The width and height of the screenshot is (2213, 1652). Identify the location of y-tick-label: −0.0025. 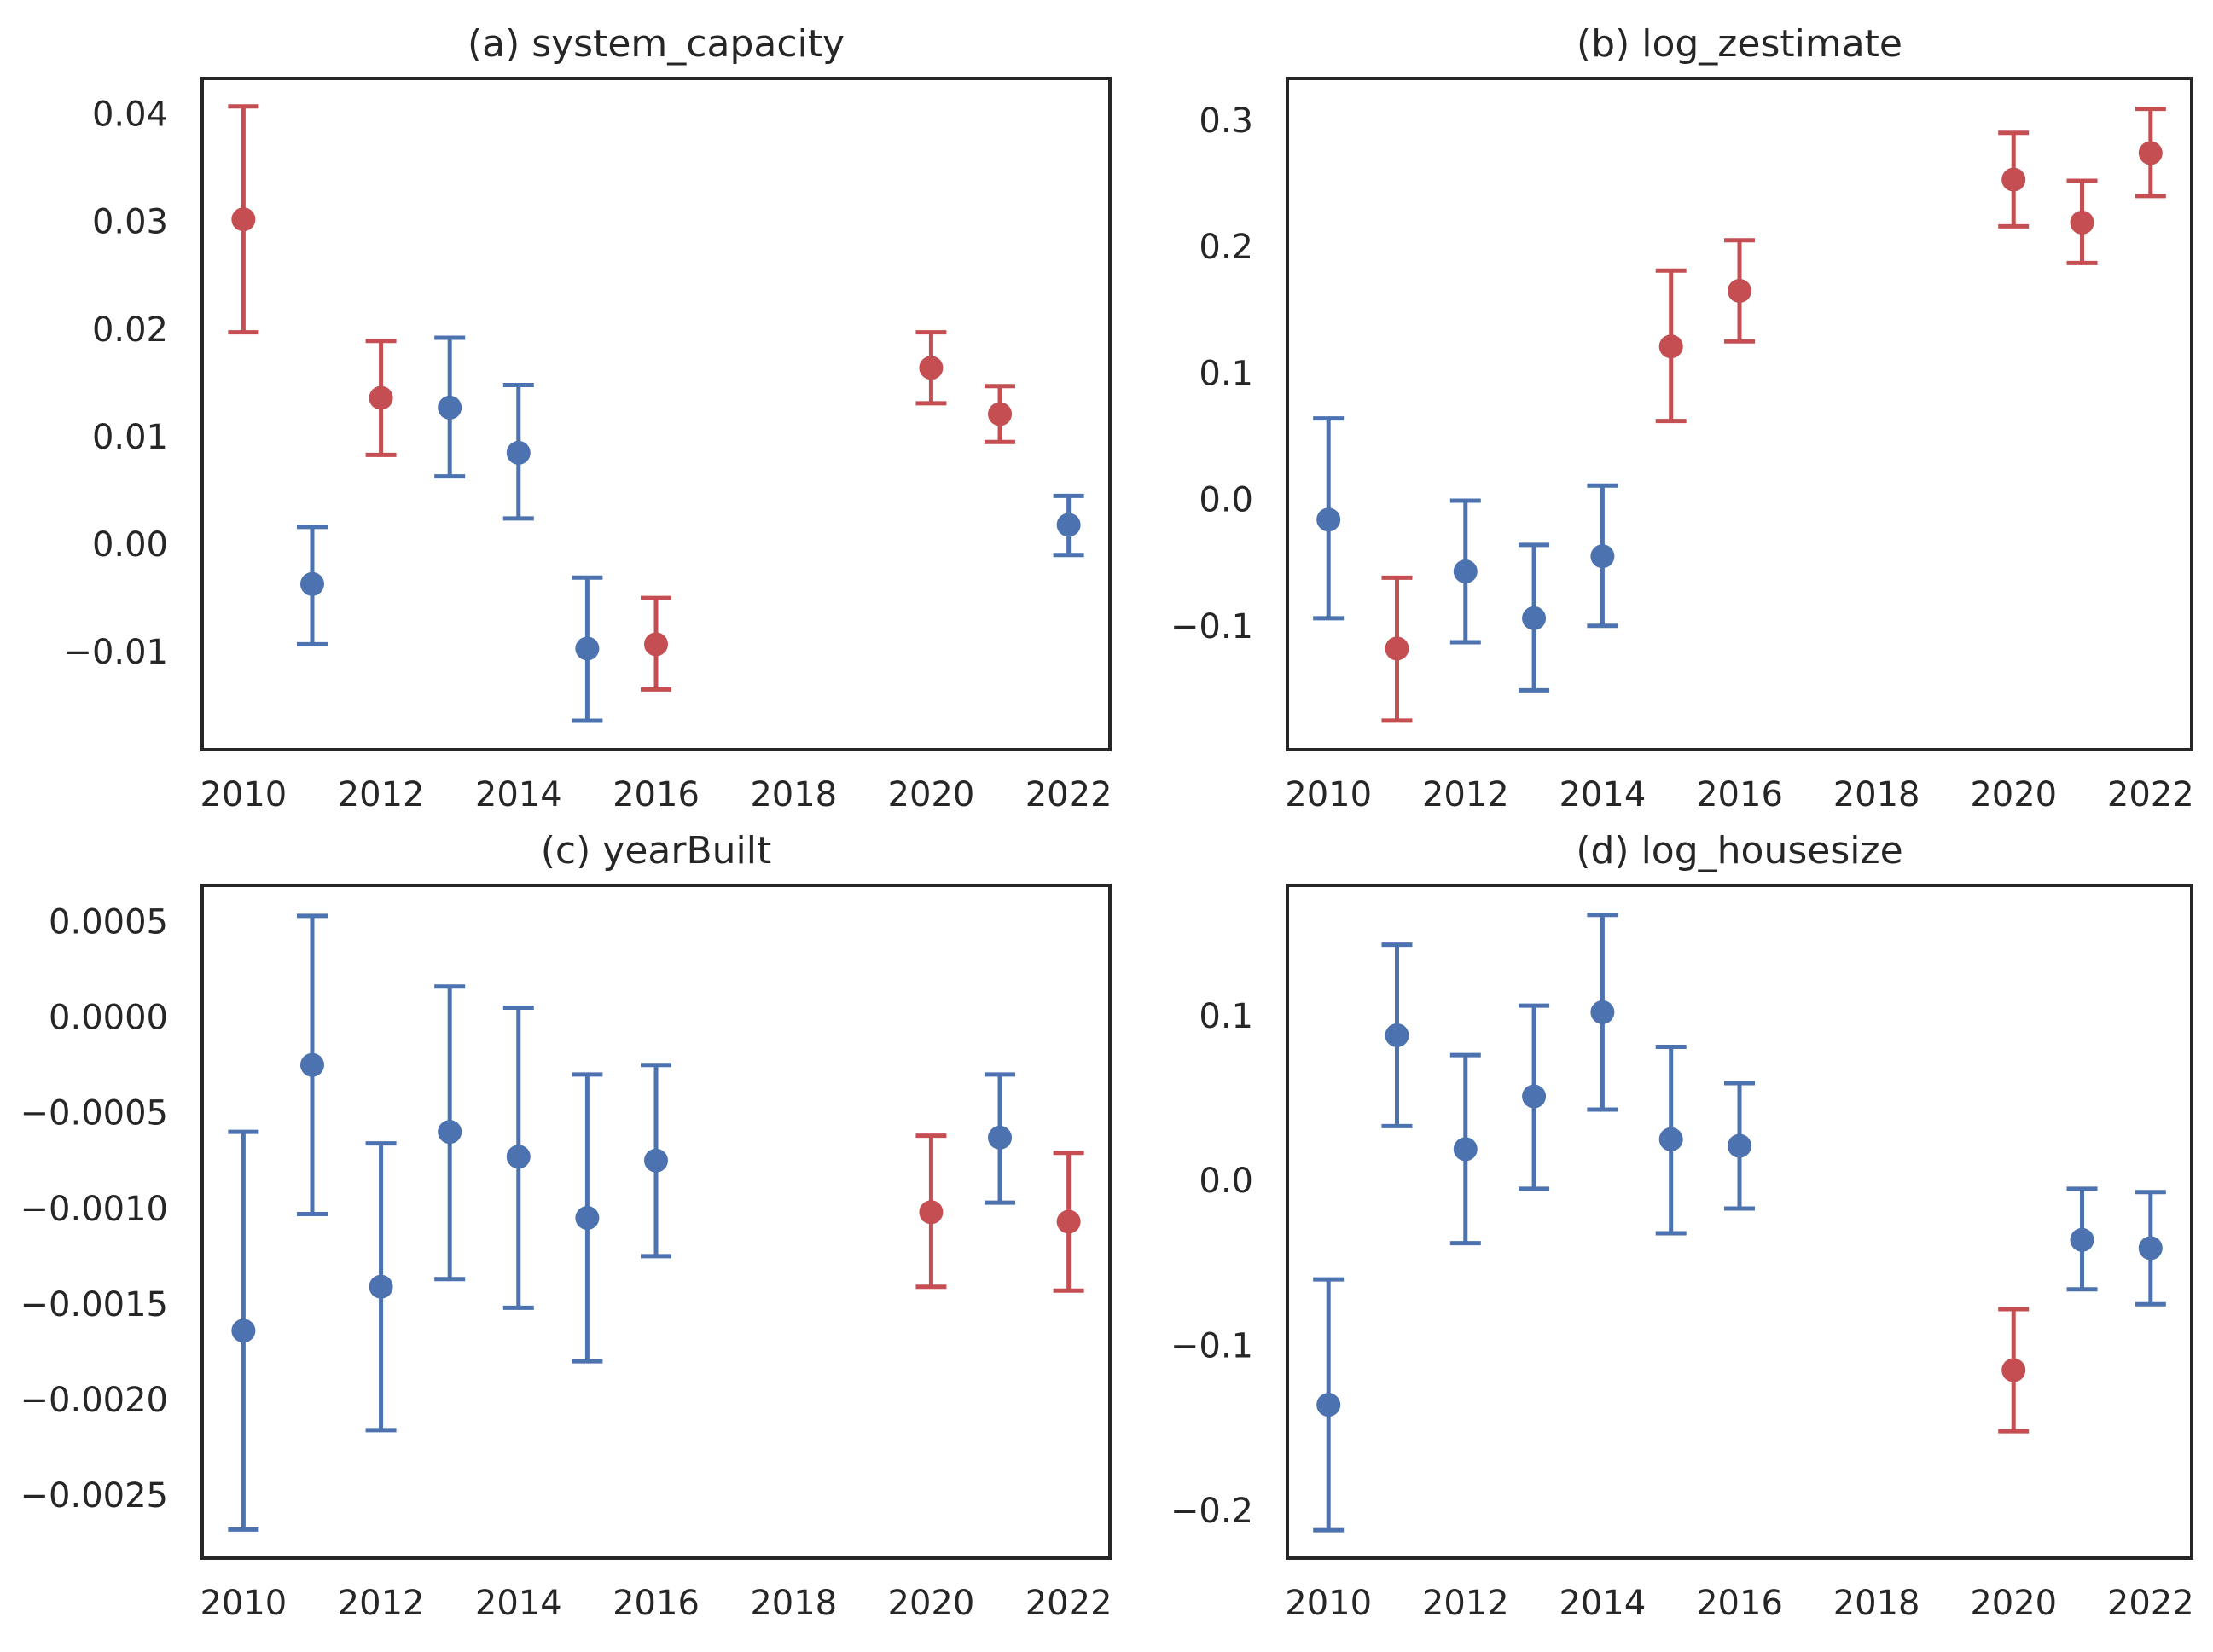
(94, 1496).